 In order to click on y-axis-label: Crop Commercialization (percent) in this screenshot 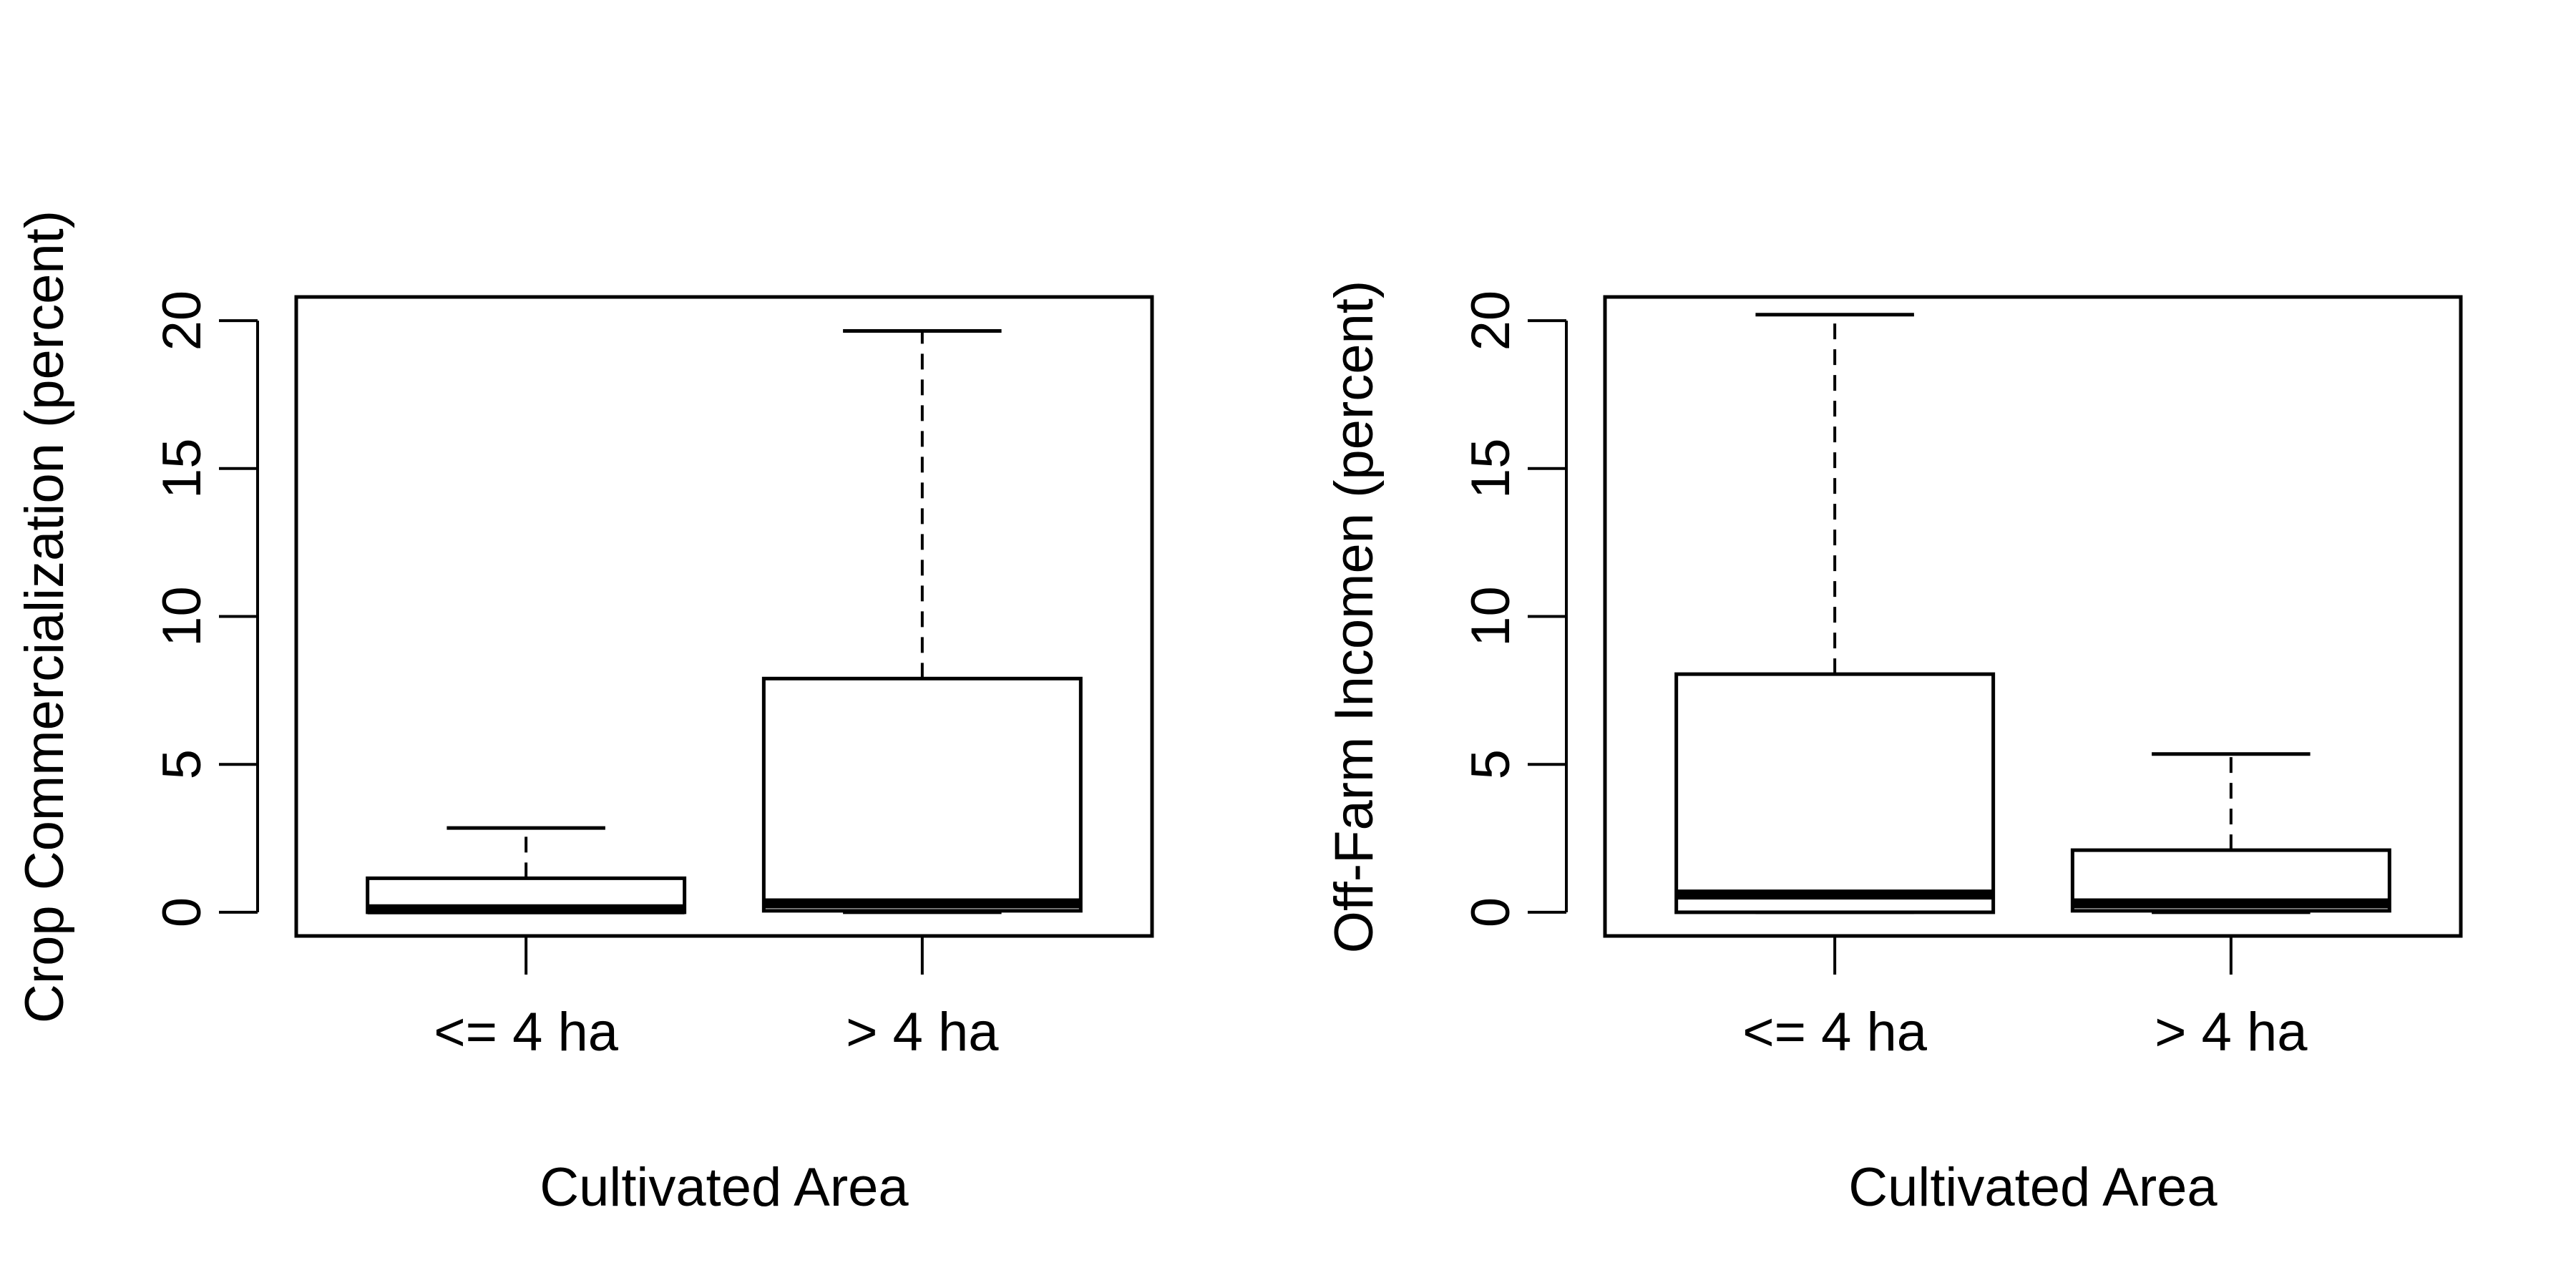, I will do `click(44, 616)`.